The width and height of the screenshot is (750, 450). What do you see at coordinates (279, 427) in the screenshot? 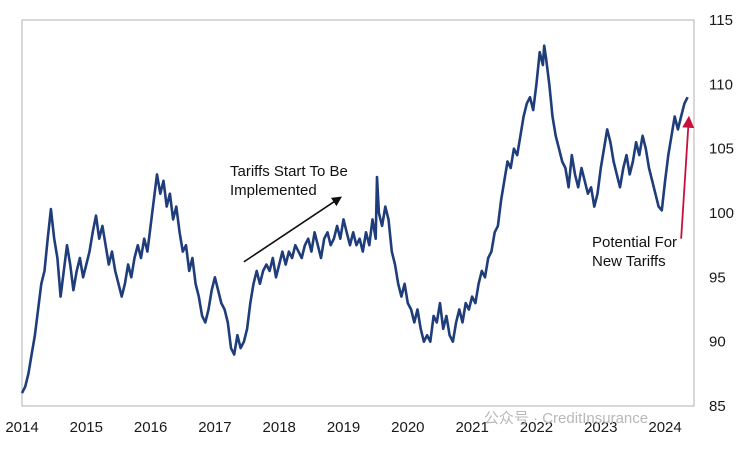
I see `x-tick-label: 2018` at bounding box center [279, 427].